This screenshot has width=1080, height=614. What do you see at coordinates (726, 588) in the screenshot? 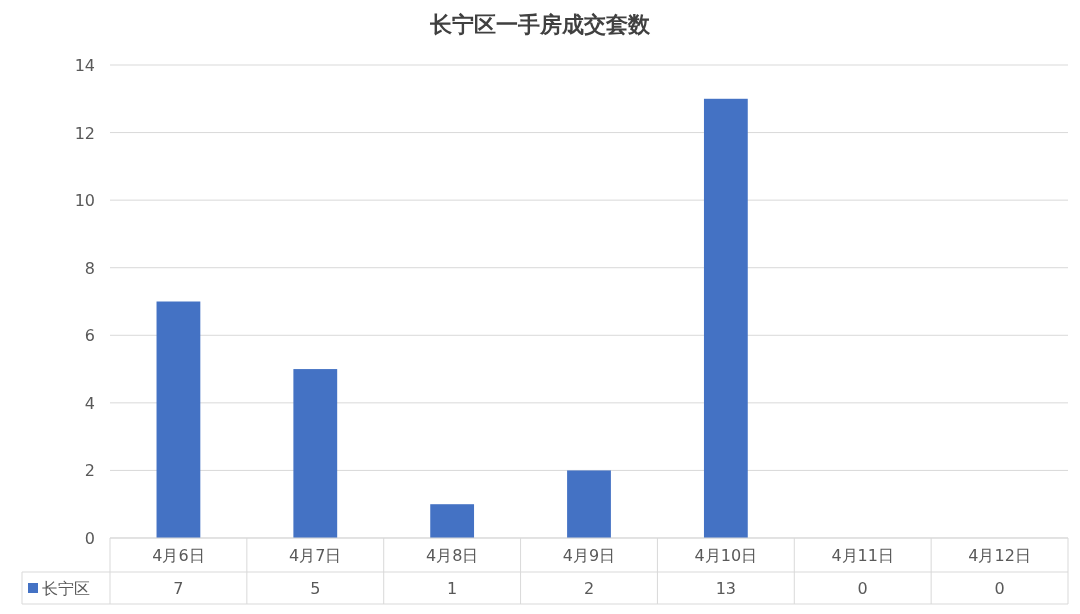
I see `data-label: 13` at bounding box center [726, 588].